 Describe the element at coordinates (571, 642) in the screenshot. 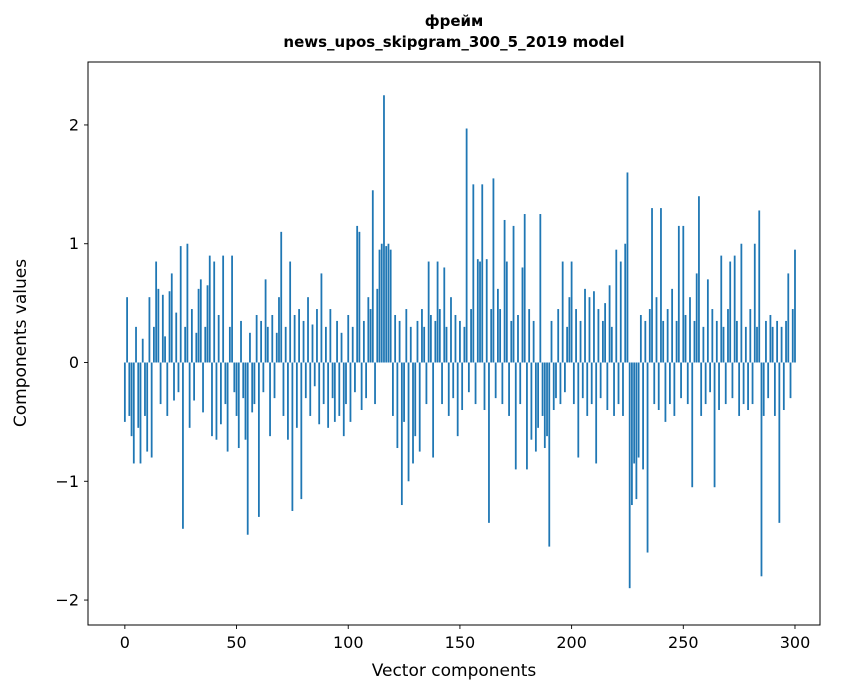

I see `x-tick-label: 200` at that location.